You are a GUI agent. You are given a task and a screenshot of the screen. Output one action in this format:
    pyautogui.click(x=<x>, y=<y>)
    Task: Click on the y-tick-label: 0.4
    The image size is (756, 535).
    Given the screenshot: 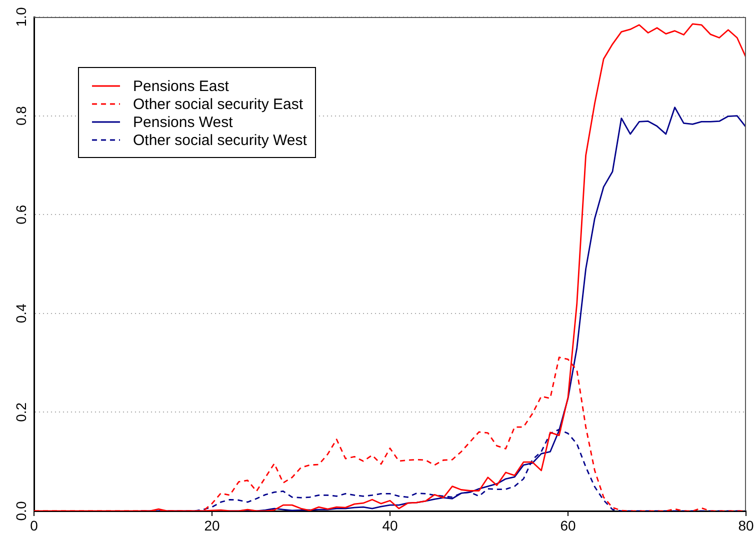 What is the action you would take?
    pyautogui.click(x=21, y=313)
    